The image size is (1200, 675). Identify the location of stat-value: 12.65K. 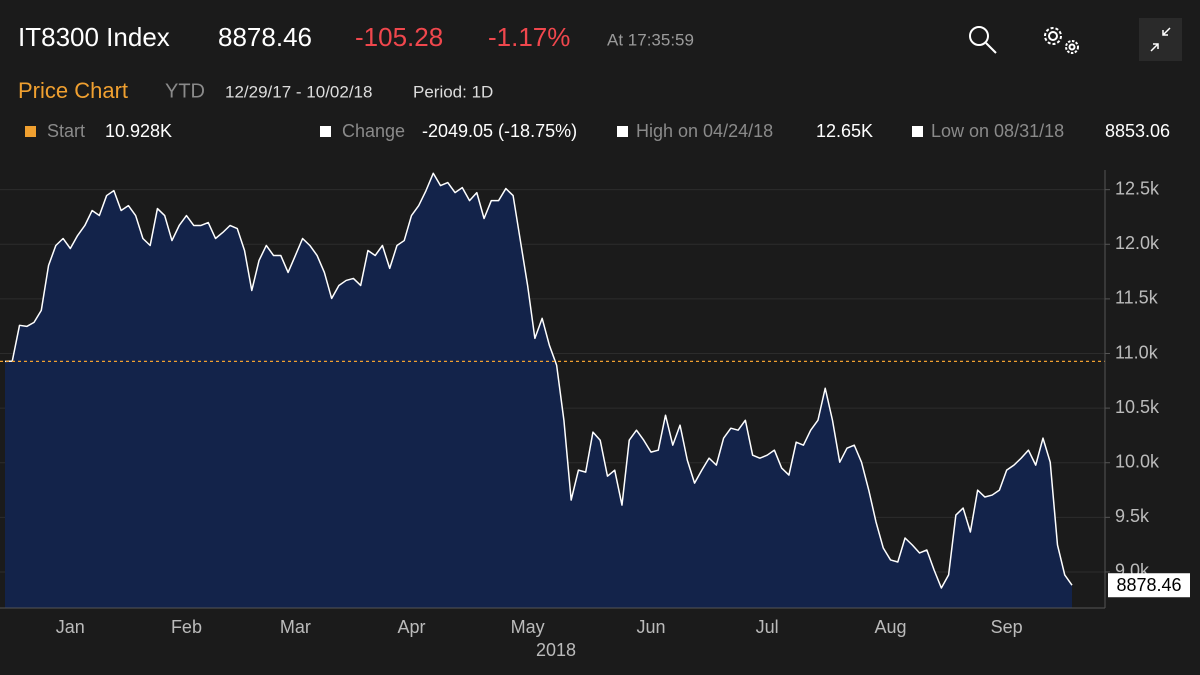
(844, 131).